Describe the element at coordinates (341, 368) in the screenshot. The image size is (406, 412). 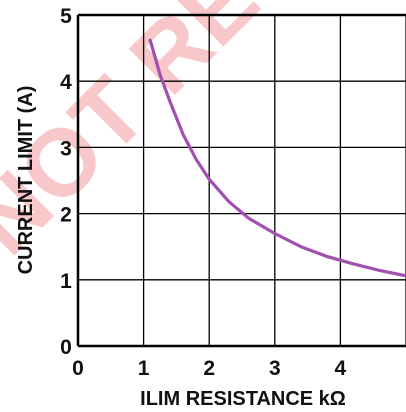
I see `x-tick-label: 4` at that location.